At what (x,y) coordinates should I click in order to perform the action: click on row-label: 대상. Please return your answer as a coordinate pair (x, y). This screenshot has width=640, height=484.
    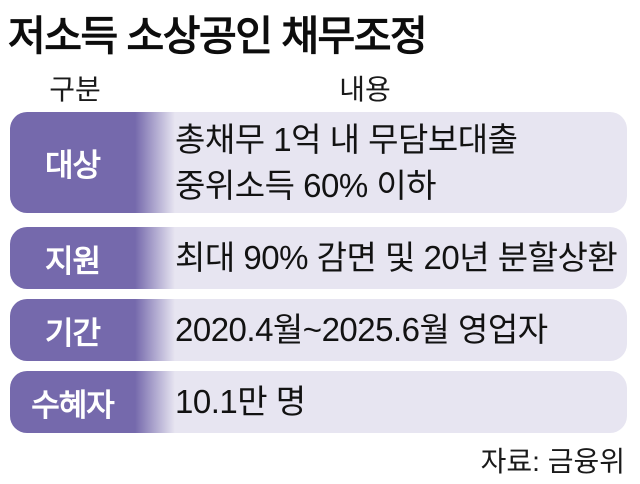
    Looking at the image, I should click on (72, 165).